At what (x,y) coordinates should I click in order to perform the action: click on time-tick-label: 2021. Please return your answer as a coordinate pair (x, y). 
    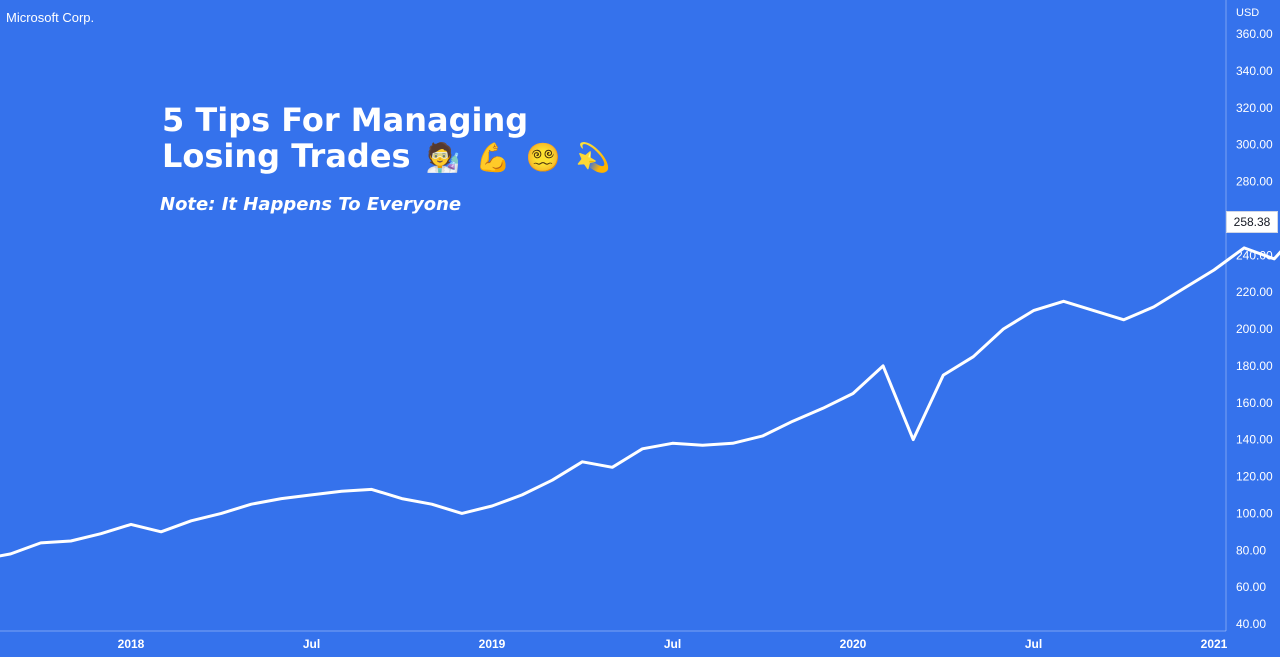
    Looking at the image, I should click on (1214, 644).